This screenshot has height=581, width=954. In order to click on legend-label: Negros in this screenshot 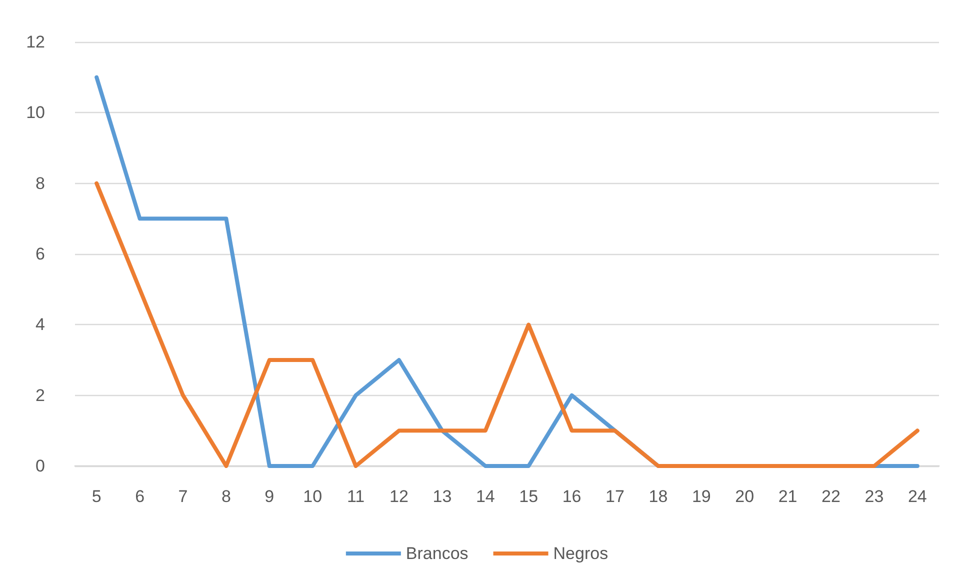, I will do `click(580, 553)`.